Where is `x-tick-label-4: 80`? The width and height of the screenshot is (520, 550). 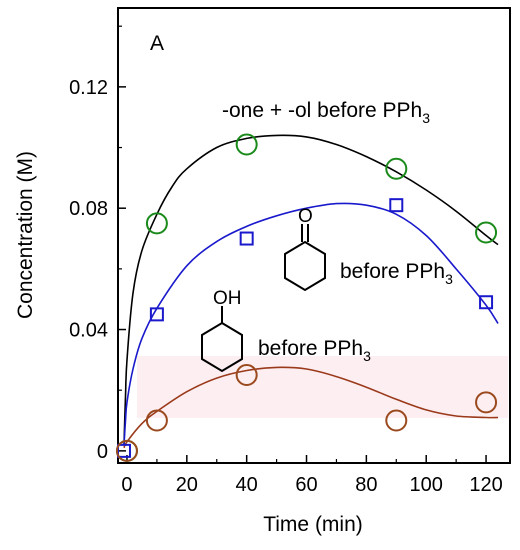 x-tick-label-4: 80 is located at coordinates (366, 485).